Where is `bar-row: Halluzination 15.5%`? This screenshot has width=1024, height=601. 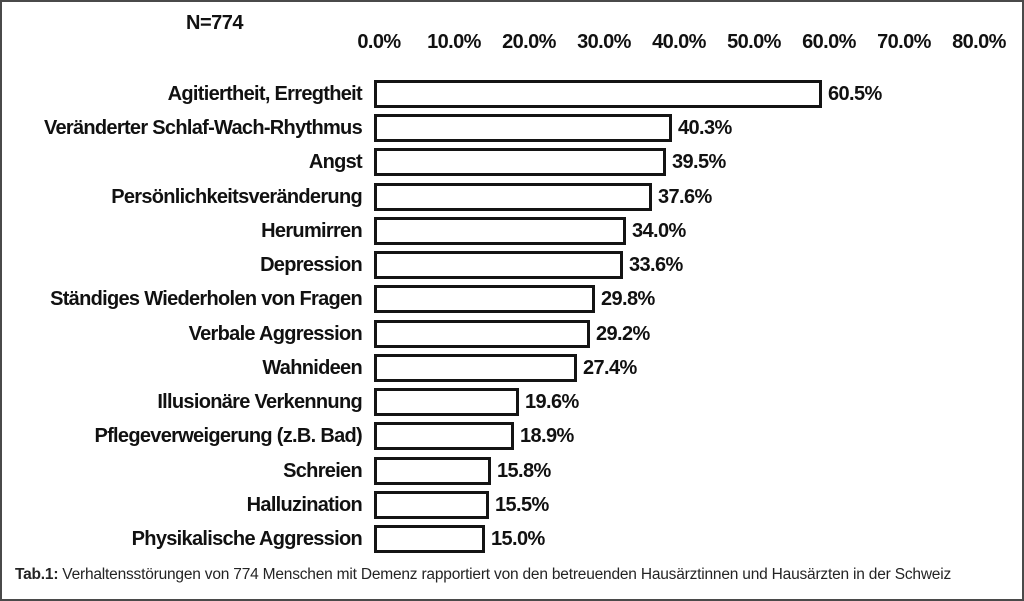 bar-row: Halluzination 15.5% is located at coordinates (512, 505).